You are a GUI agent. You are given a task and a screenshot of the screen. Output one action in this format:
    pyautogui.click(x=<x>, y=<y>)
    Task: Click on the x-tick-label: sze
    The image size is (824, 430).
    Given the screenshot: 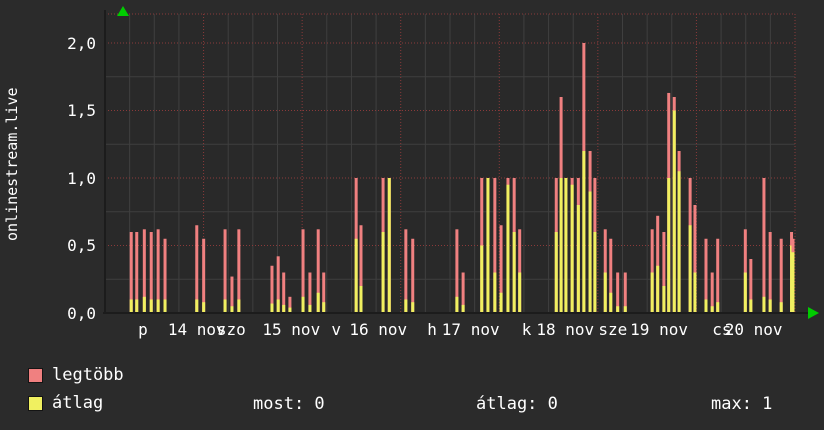 What is the action you would take?
    pyautogui.click(x=613, y=329)
    